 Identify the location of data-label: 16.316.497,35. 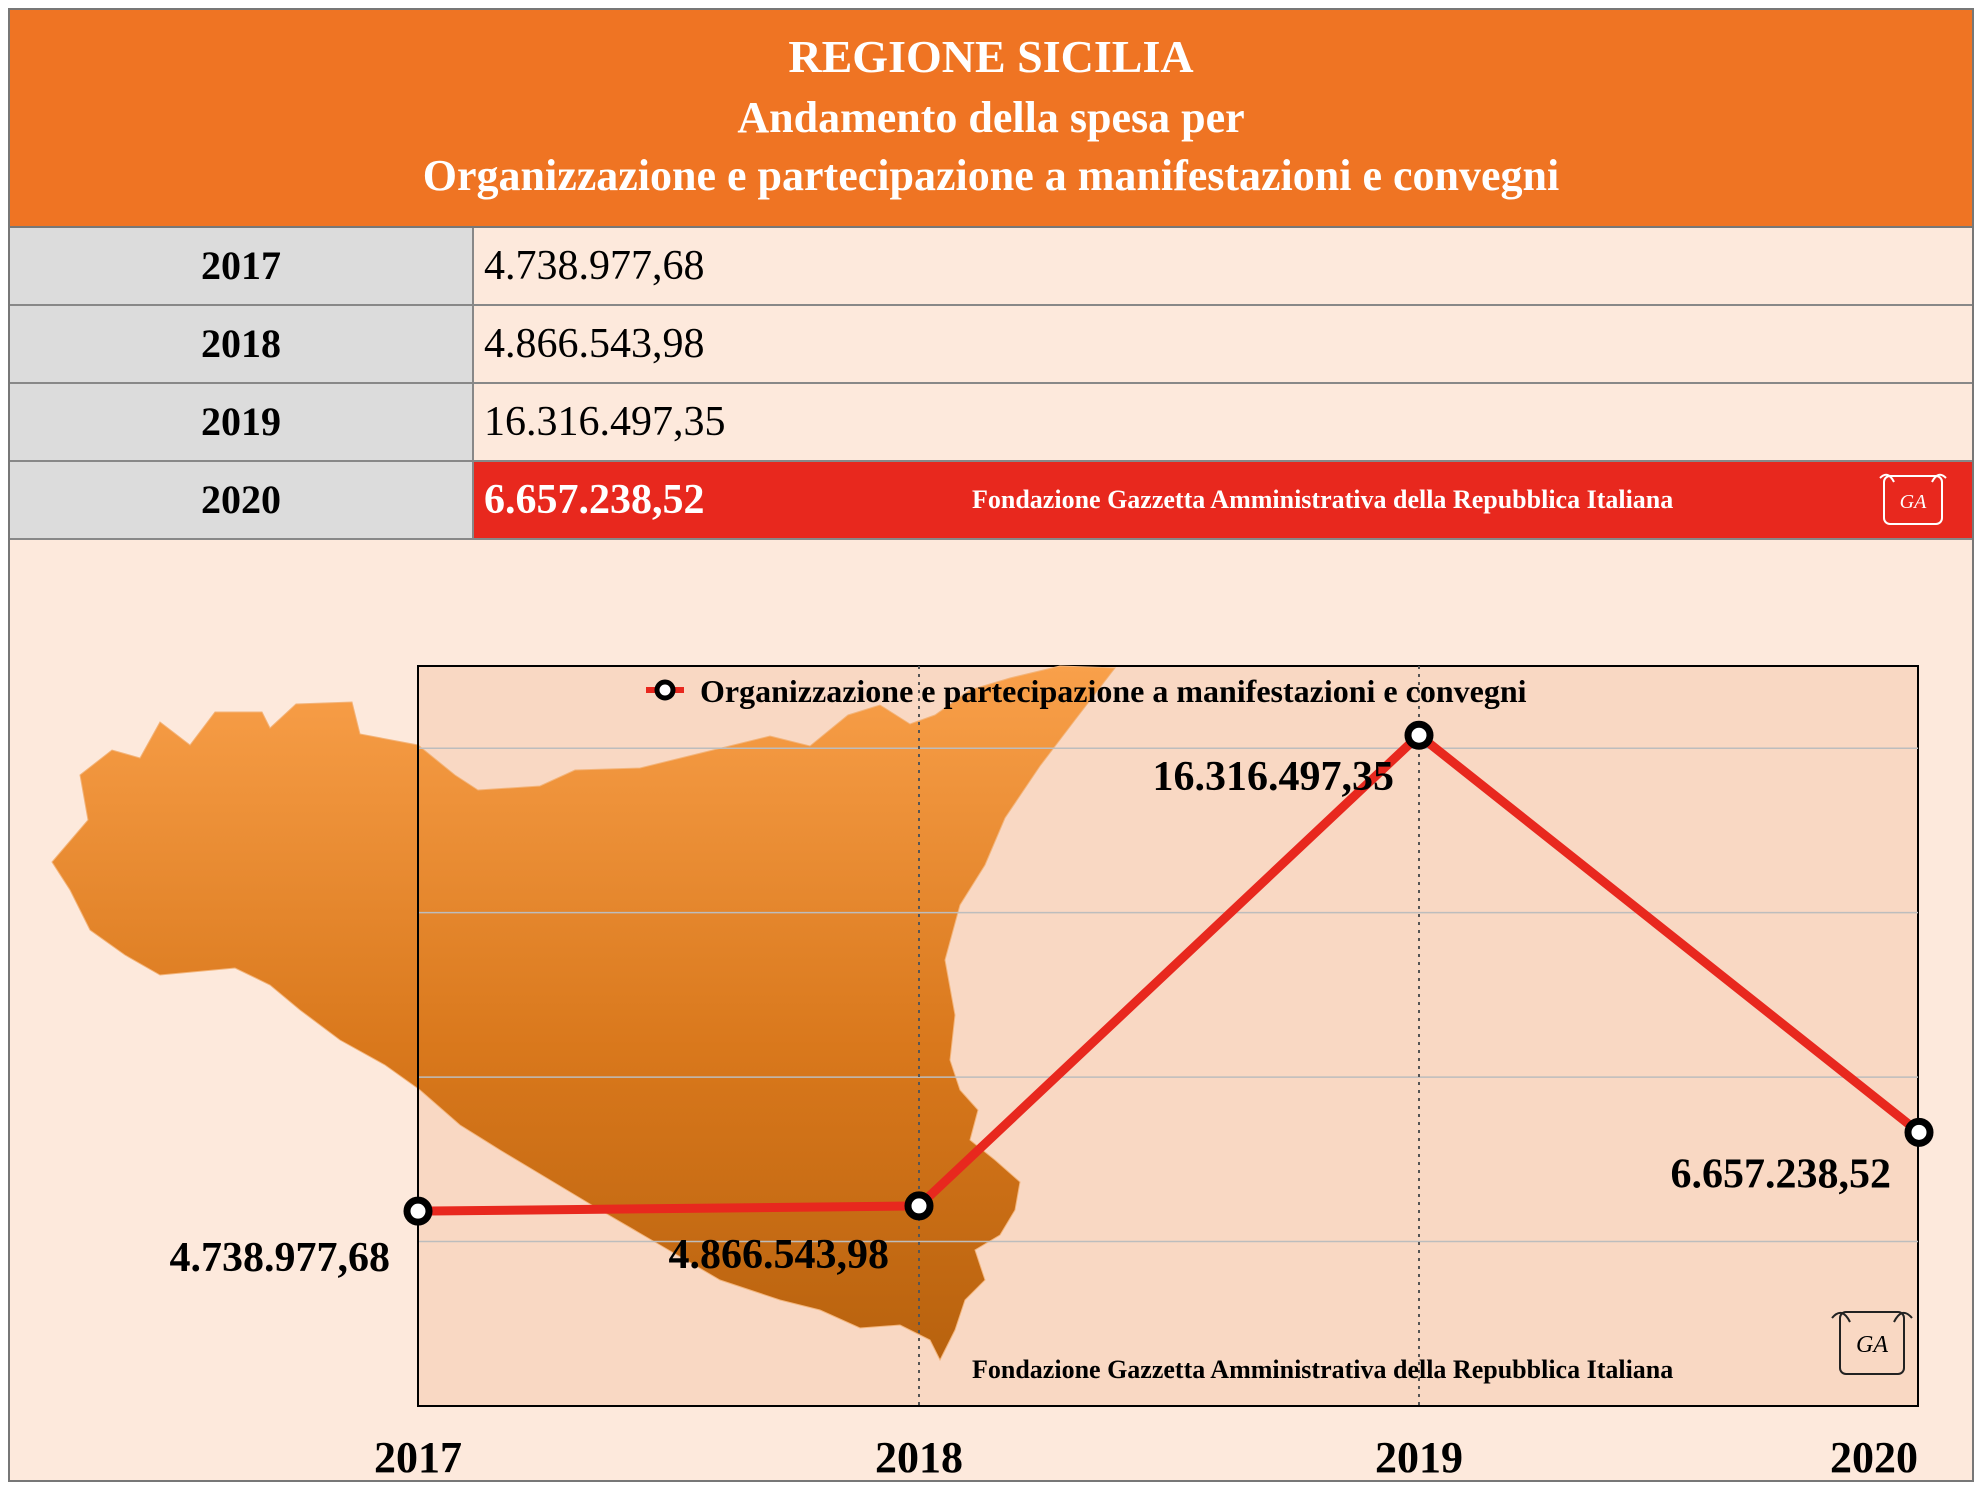
(1274, 777).